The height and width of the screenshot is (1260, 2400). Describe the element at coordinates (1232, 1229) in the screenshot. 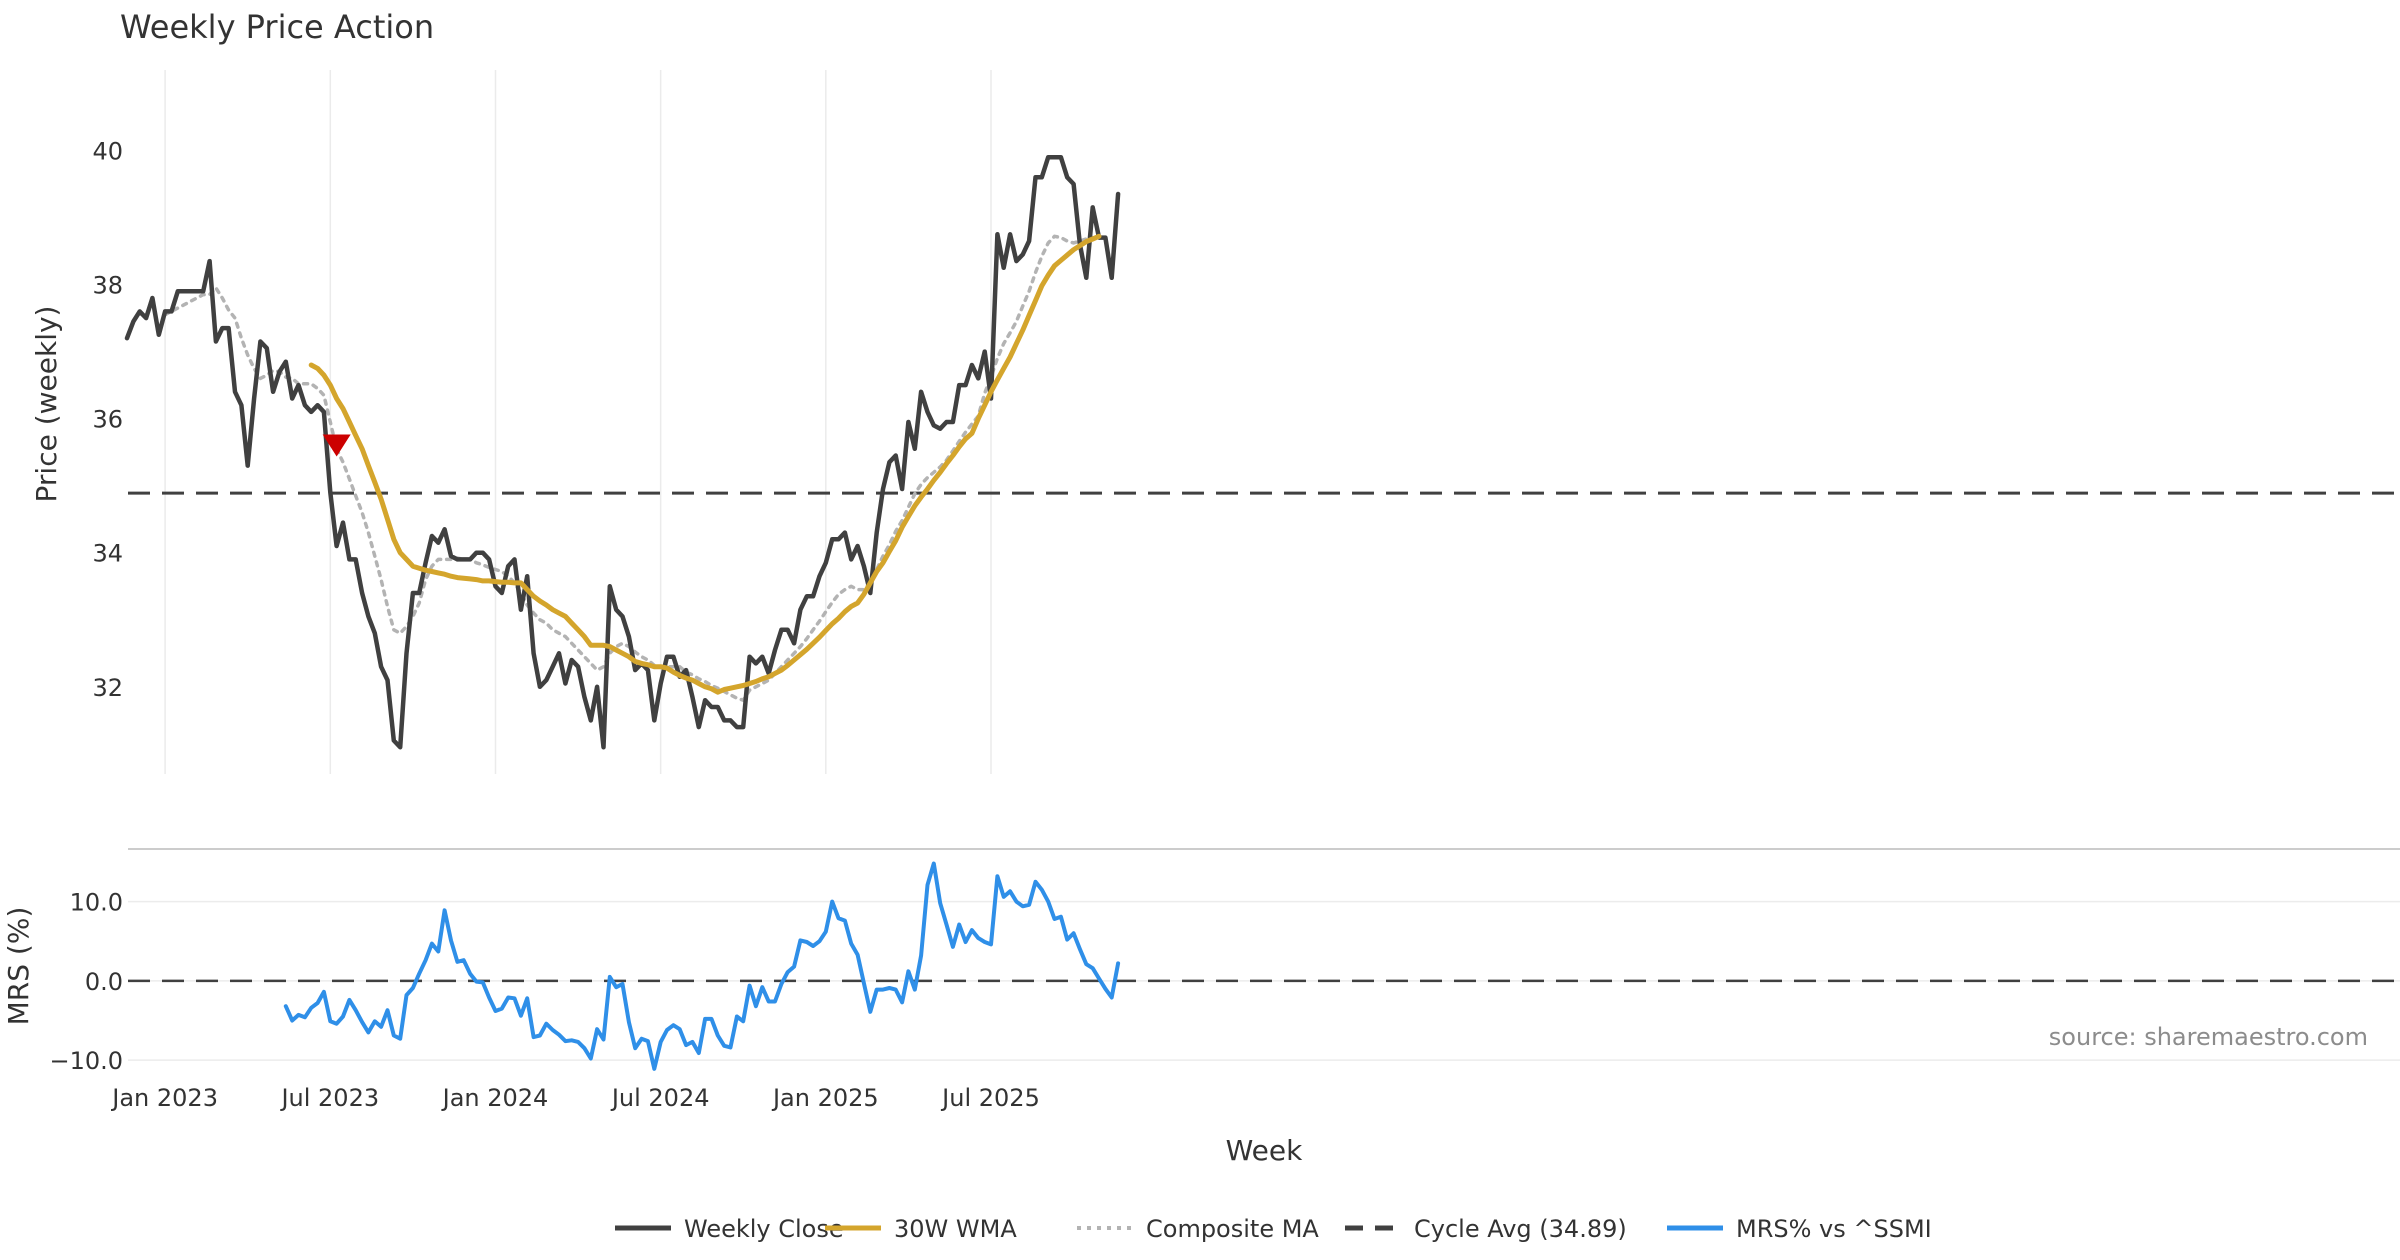

I see `legend-label: Composite MA` at that location.